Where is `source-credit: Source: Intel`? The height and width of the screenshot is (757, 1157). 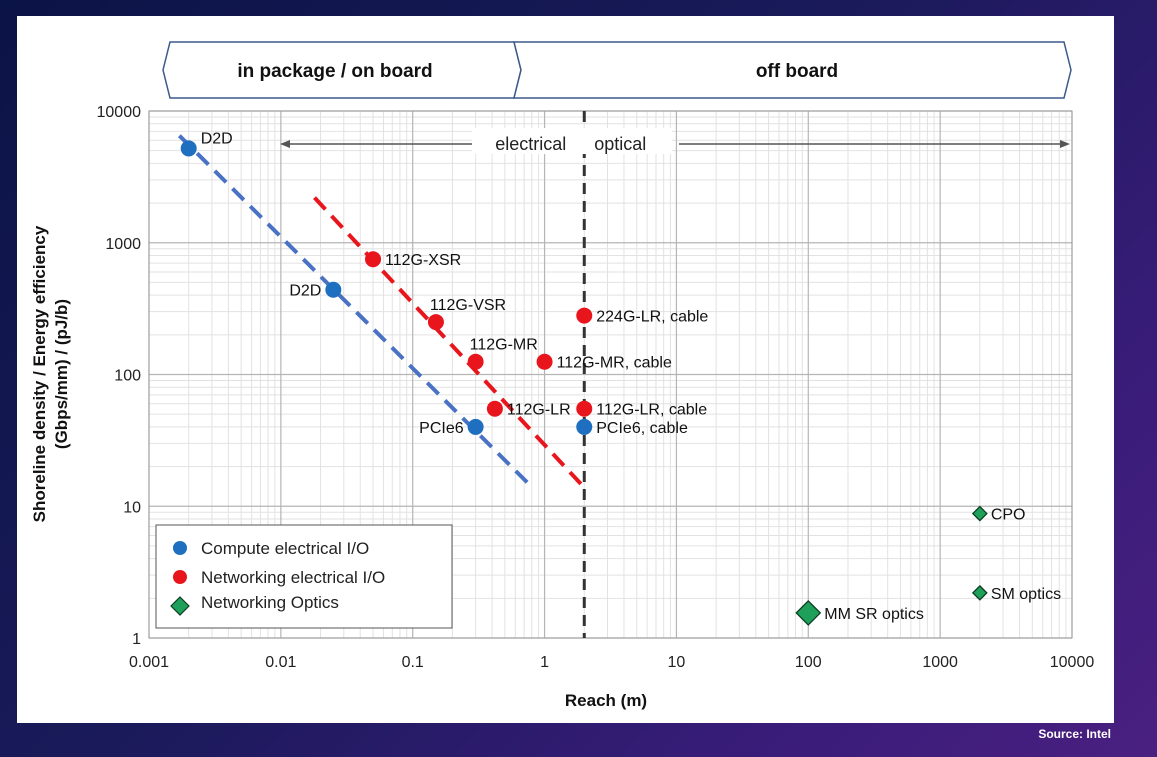
source-credit: Source: Intel is located at coordinates (1074, 734).